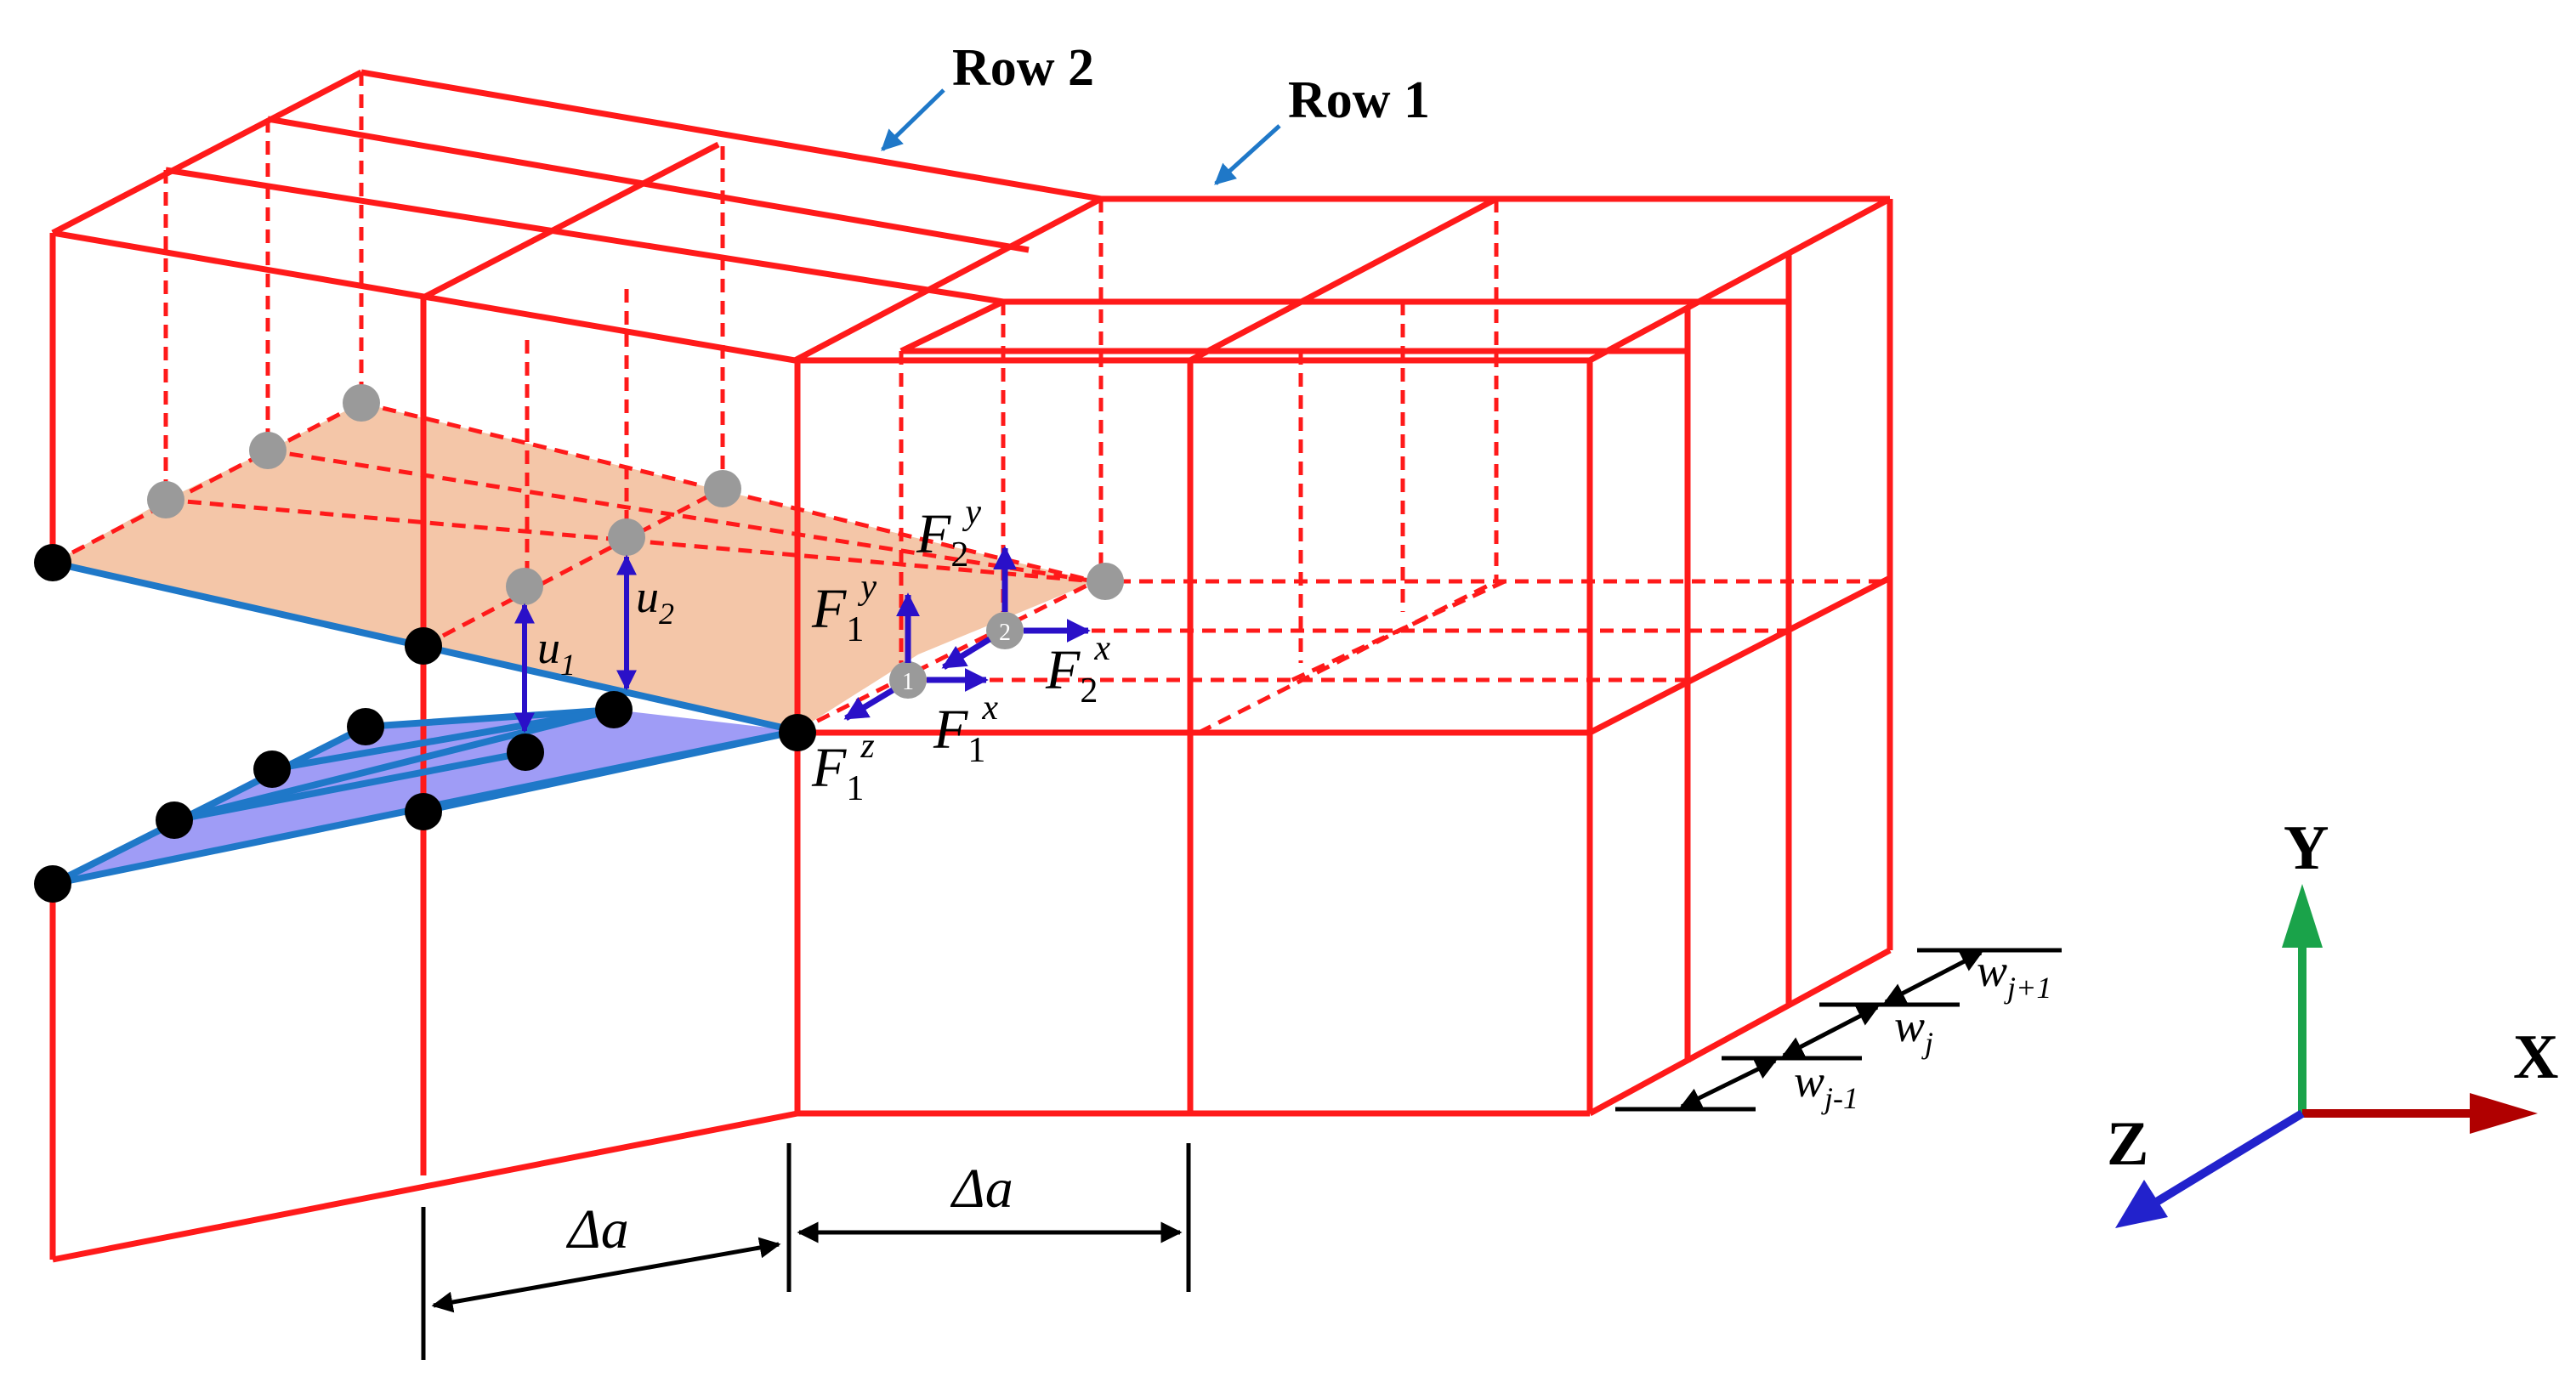 Image resolution: width=2576 pixels, height=1382 pixels. What do you see at coordinates (2504, 1113) in the screenshot?
I see `x-axis-arrowhead` at bounding box center [2504, 1113].